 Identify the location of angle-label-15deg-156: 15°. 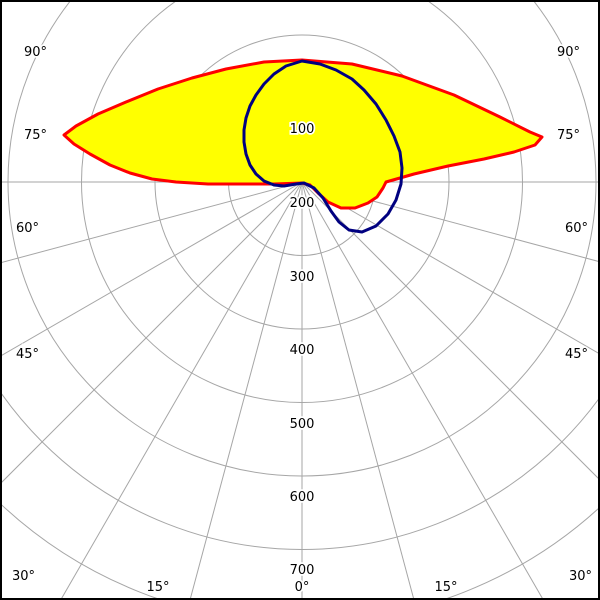
(157, 587).